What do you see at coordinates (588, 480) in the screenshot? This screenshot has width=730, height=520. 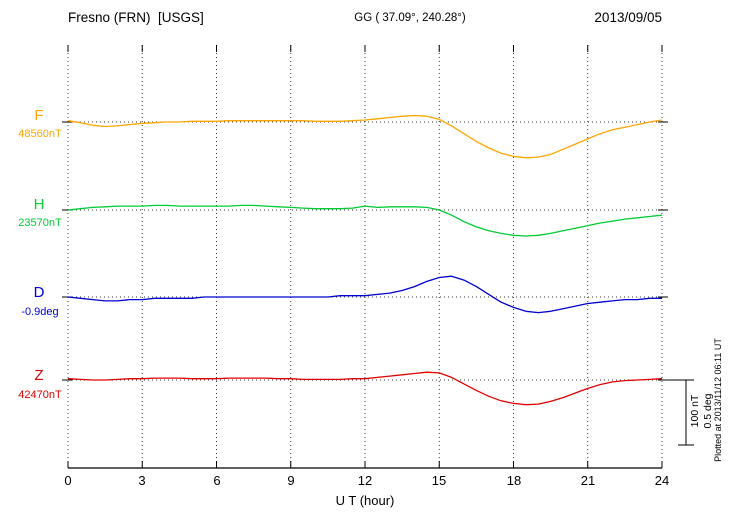 I see `x-tick-21: 21` at bounding box center [588, 480].